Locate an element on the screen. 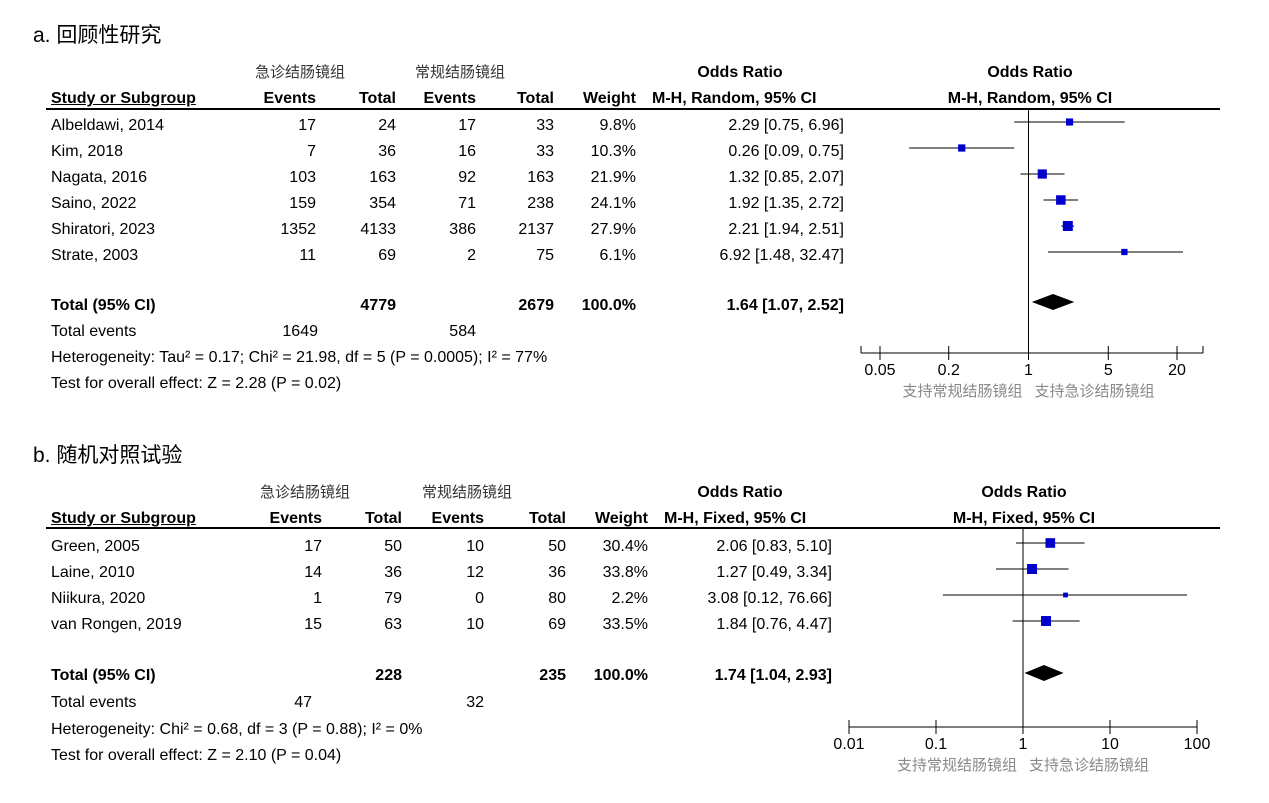 The height and width of the screenshot is (803, 1269). events-exp-total: 47 is located at coordinates (303, 702).